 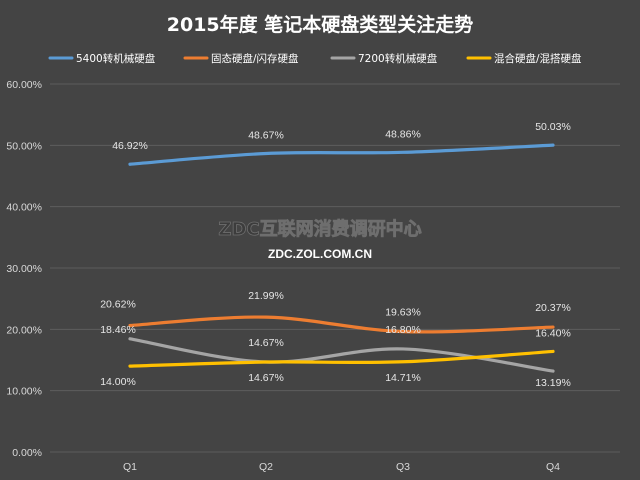 I want to click on x-tick-label: Q2, so click(x=266, y=467).